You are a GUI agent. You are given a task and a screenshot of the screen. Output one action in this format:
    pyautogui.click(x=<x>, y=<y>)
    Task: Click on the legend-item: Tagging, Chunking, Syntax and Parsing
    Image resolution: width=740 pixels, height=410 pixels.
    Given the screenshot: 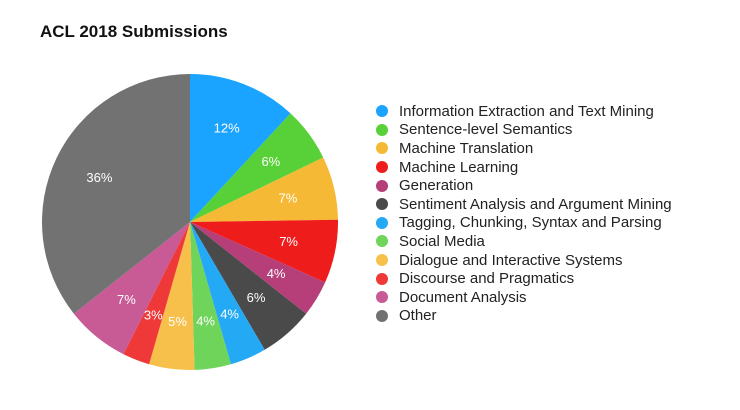 What is the action you would take?
    pyautogui.click(x=524, y=223)
    